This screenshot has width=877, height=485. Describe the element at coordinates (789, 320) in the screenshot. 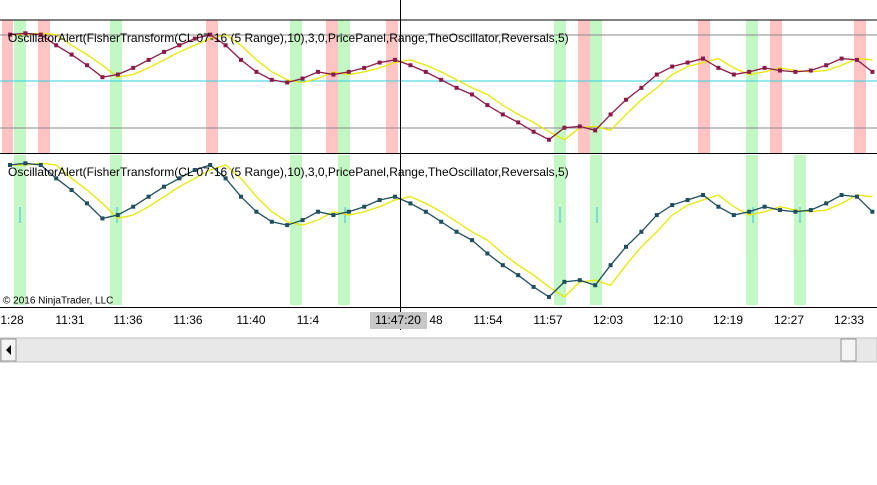

I see `time-label: 12:27` at that location.